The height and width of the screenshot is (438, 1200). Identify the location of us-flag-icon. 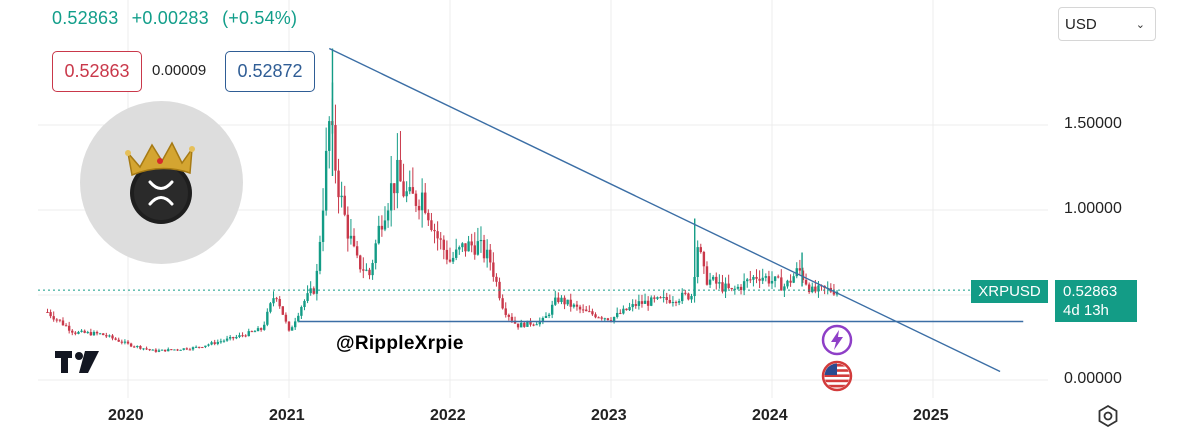
(837, 378).